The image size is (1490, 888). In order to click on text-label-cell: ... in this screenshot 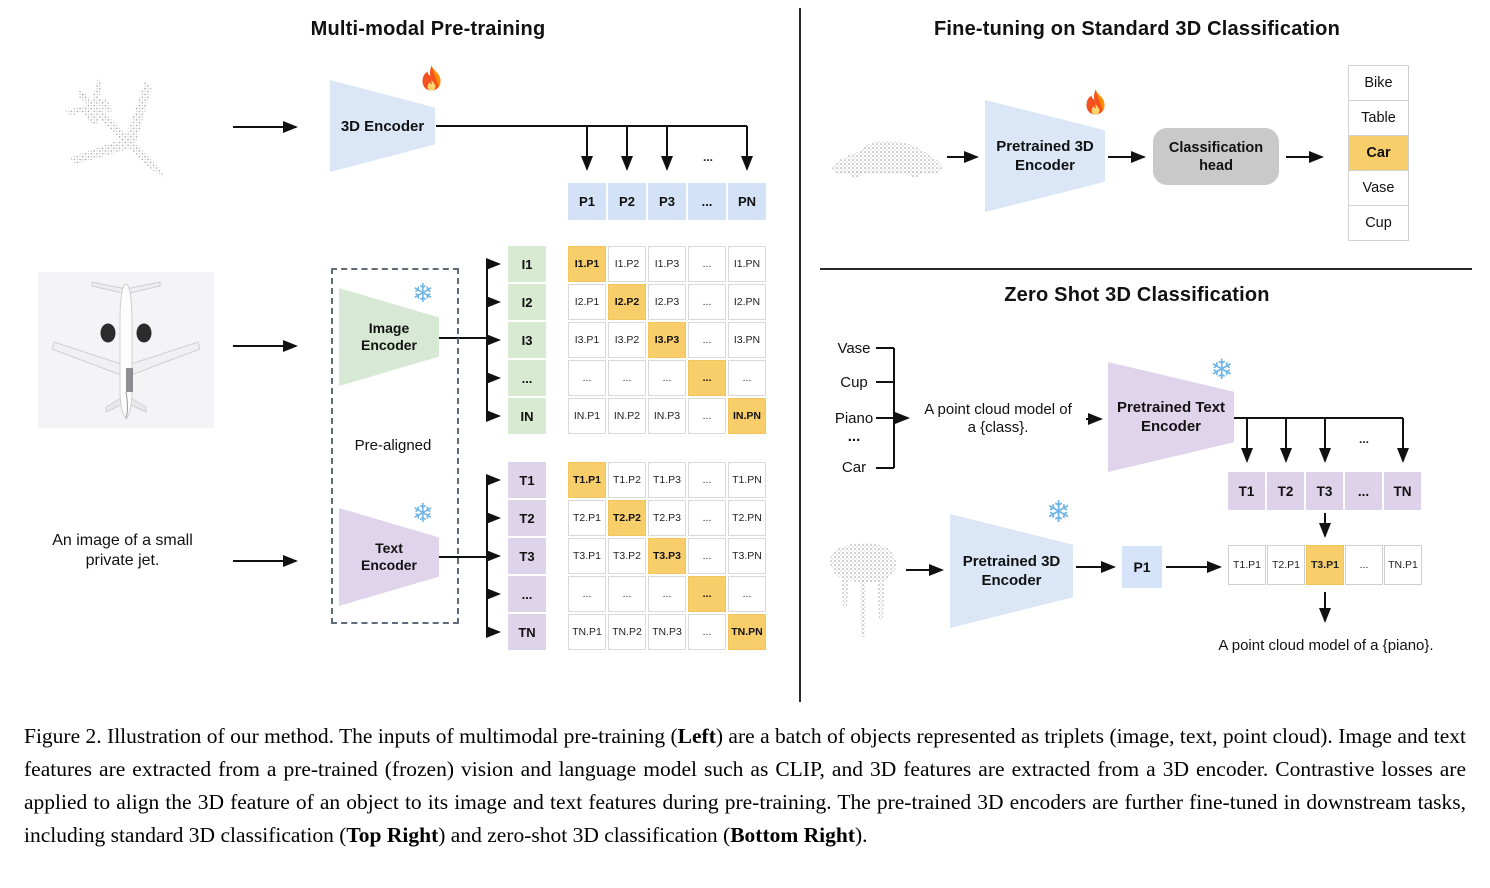, I will do `click(527, 594)`.